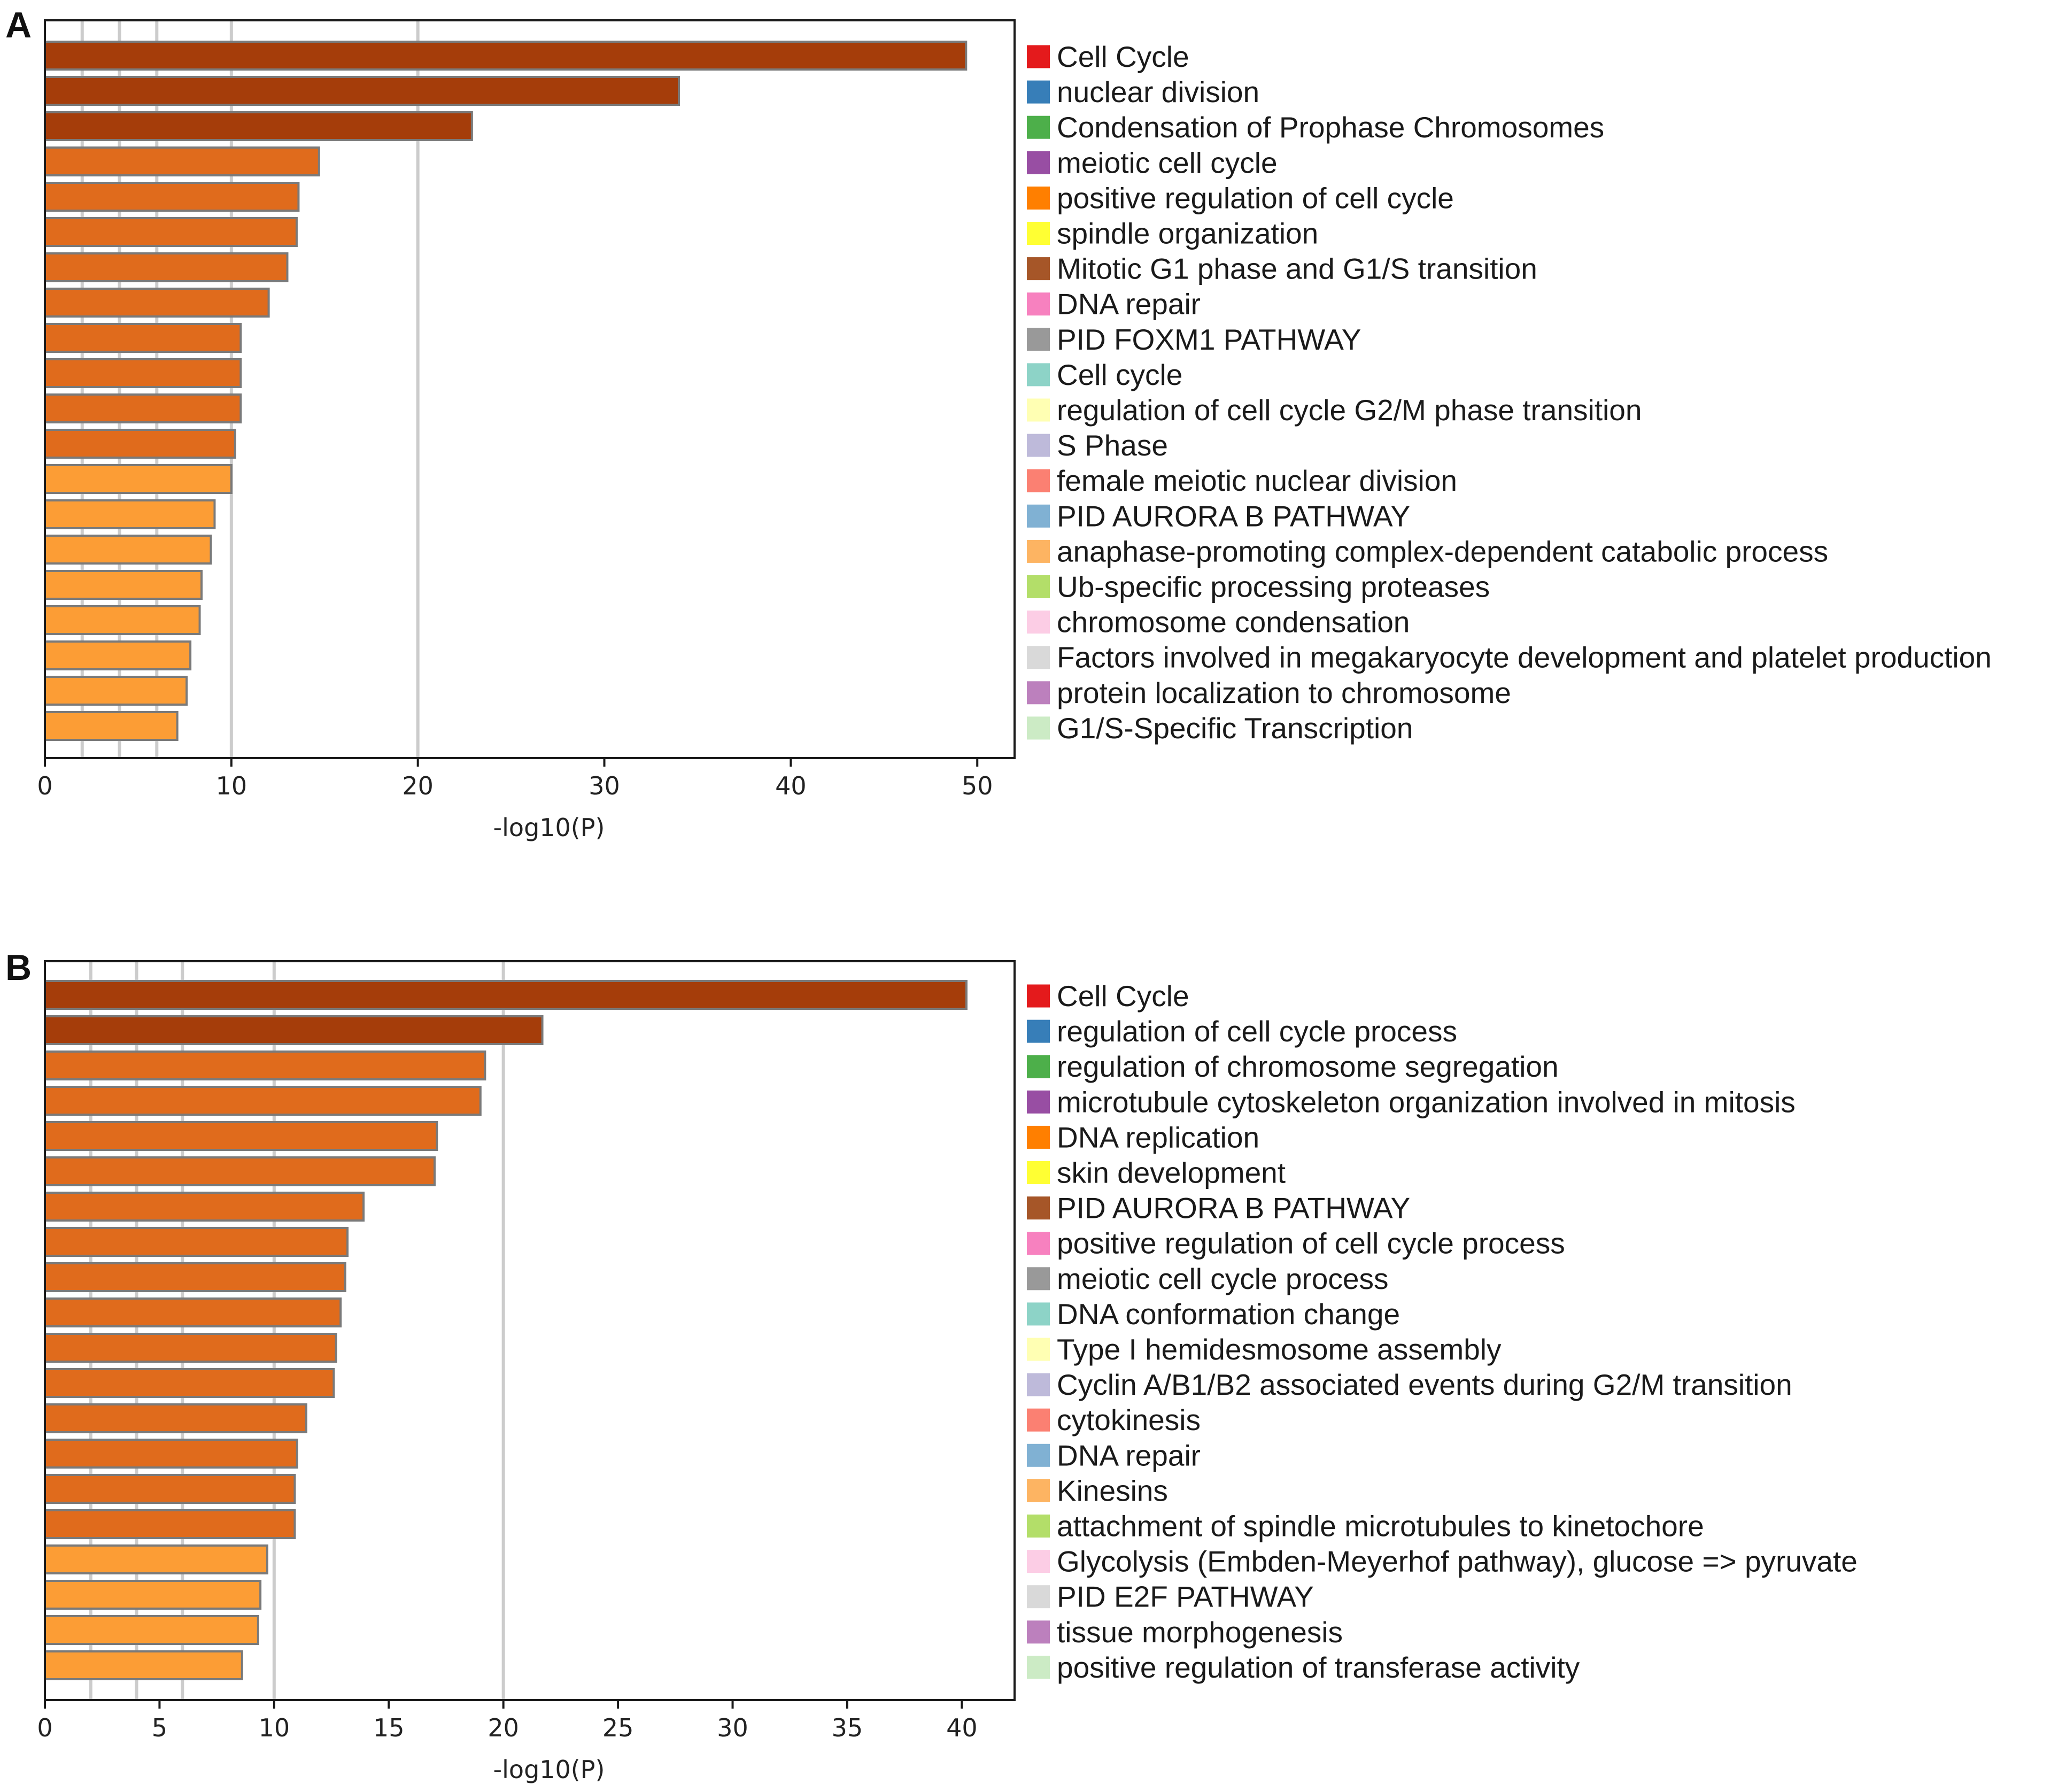  I want to click on x-axis-label: -log10(P), so click(549, 1769).